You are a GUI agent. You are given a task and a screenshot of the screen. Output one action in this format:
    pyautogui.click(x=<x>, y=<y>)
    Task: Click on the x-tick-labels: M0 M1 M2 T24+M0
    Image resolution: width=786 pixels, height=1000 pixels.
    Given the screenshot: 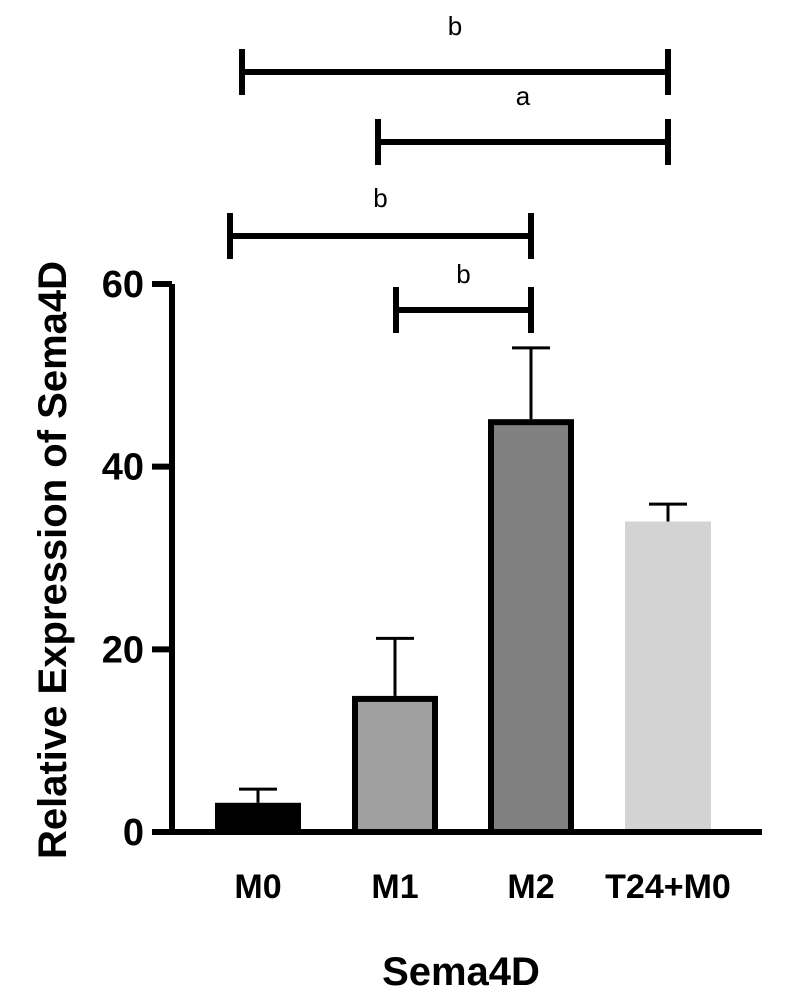 What is the action you would take?
    pyautogui.click(x=482, y=887)
    